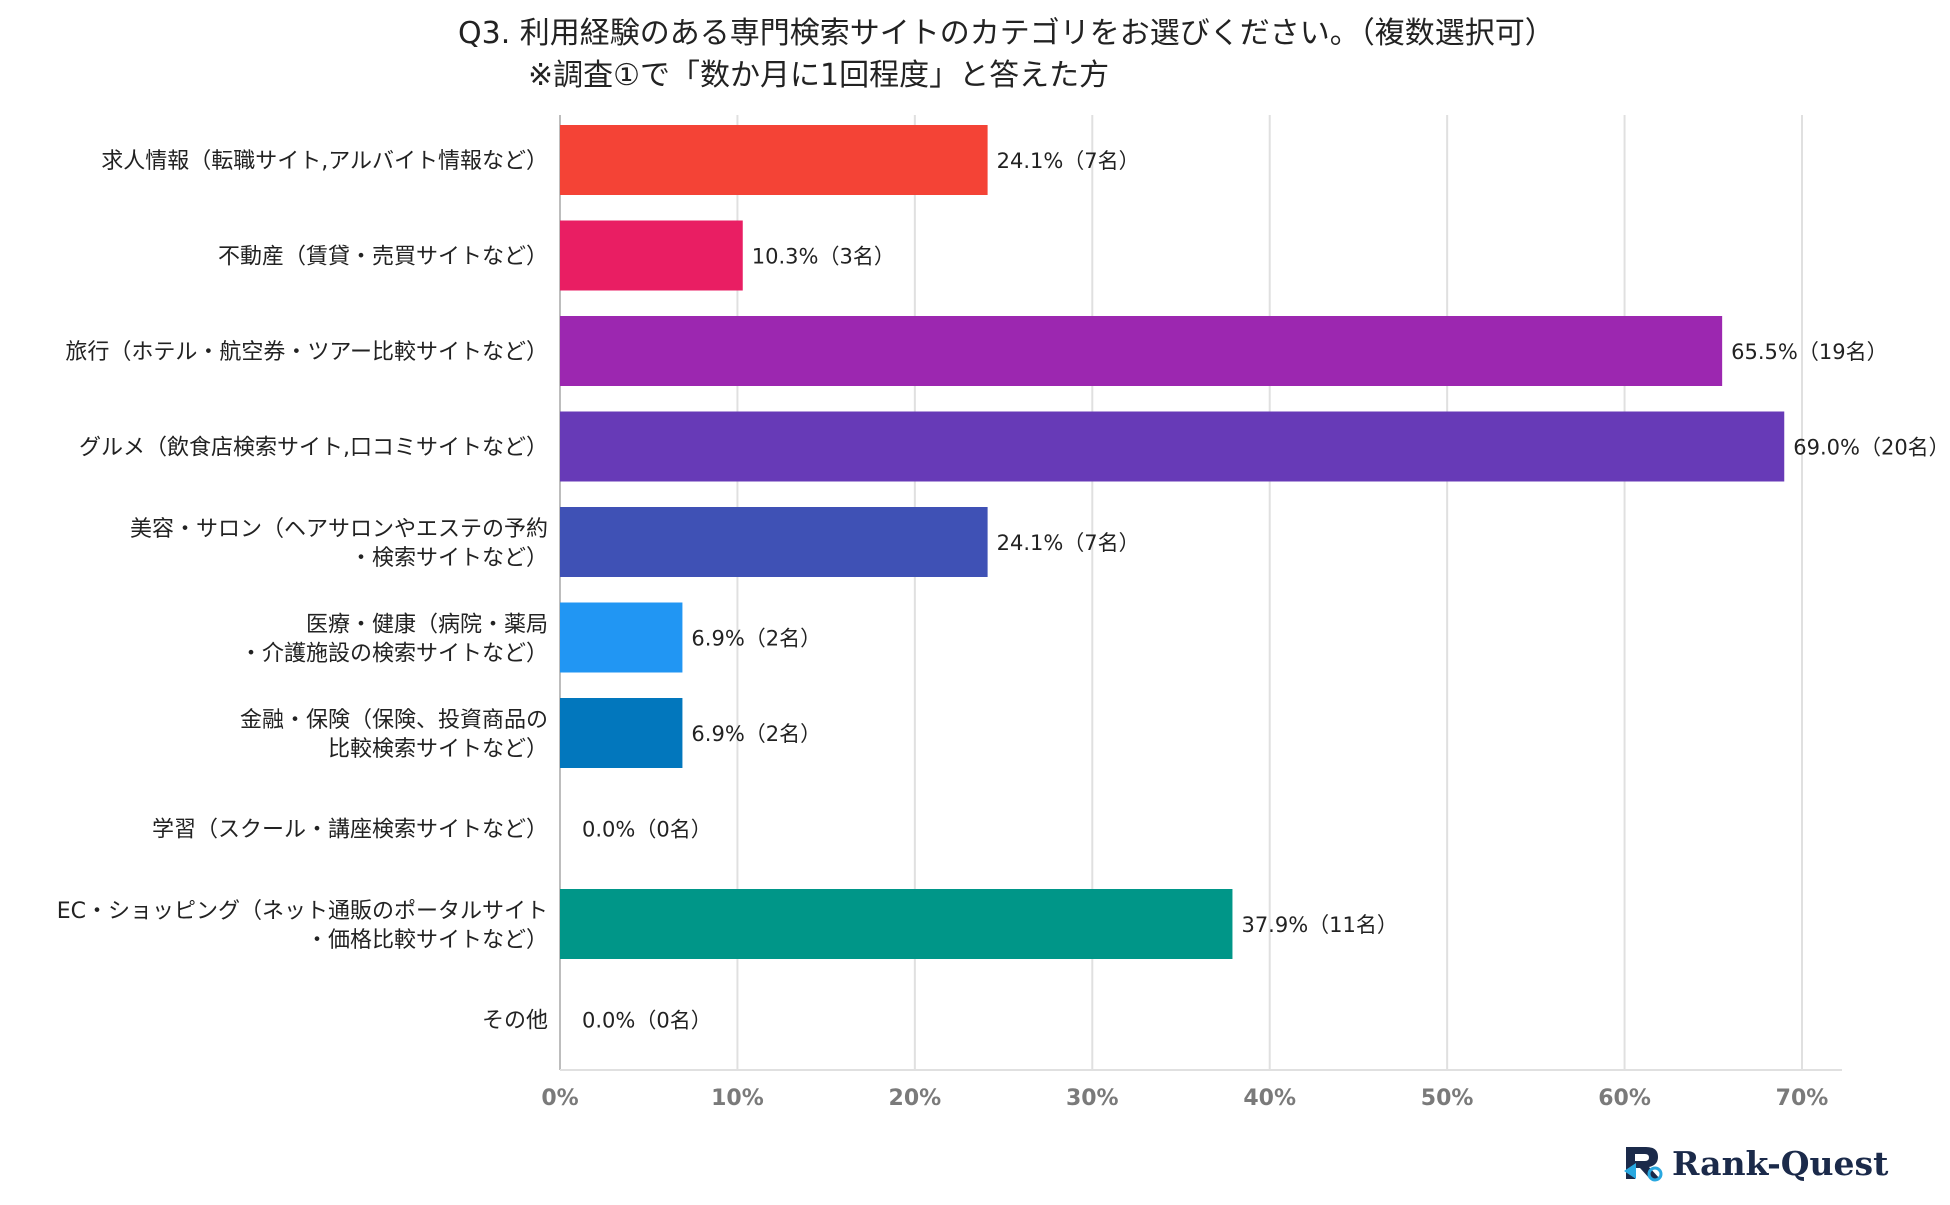 The image size is (1950, 1205). I want to click on category-label: 旅行（ホテル・航空券・ツアー比較サイトなど）, so click(306, 352).